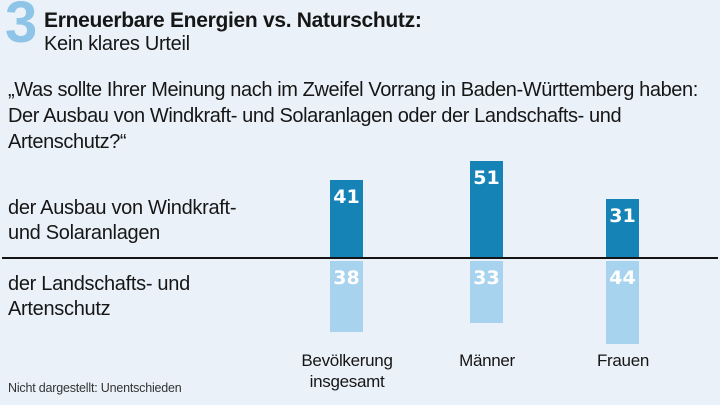  I want to click on category-label-maenner: Männer, so click(487, 360).